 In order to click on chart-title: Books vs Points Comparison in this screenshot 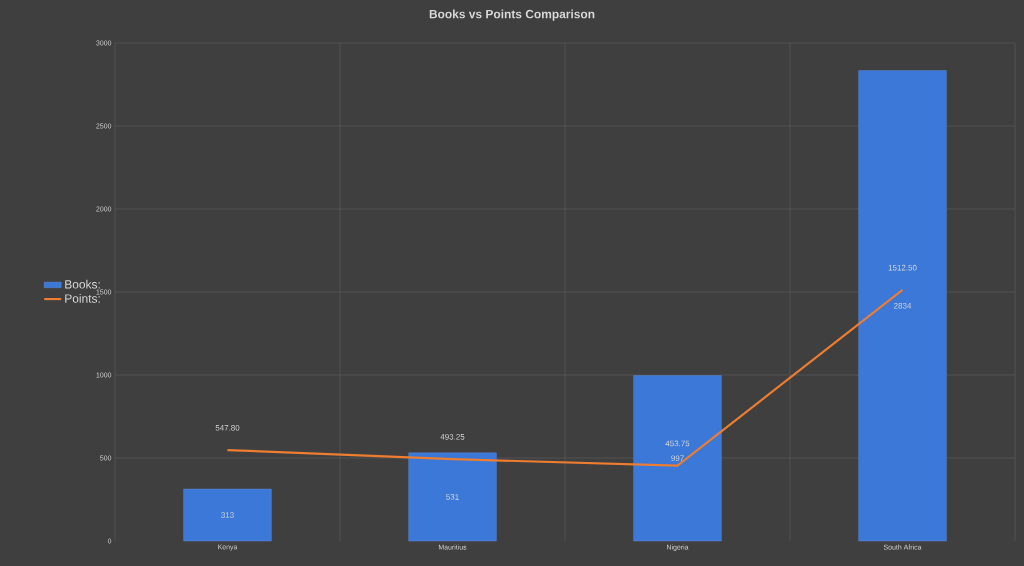, I will do `click(512, 15)`.